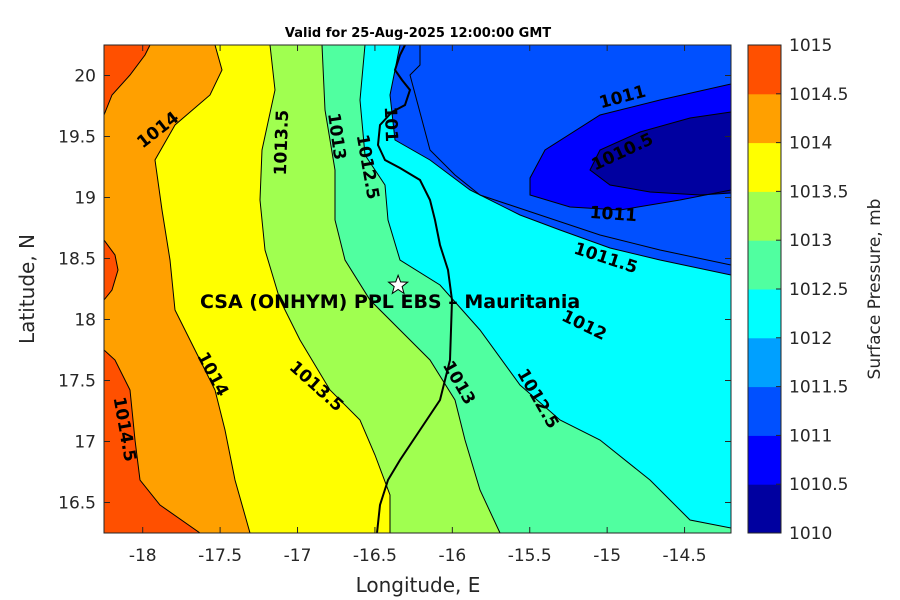 The width and height of the screenshot is (900, 600). Describe the element at coordinates (390, 124) in the screenshot. I see `contour-label: 101` at that location.